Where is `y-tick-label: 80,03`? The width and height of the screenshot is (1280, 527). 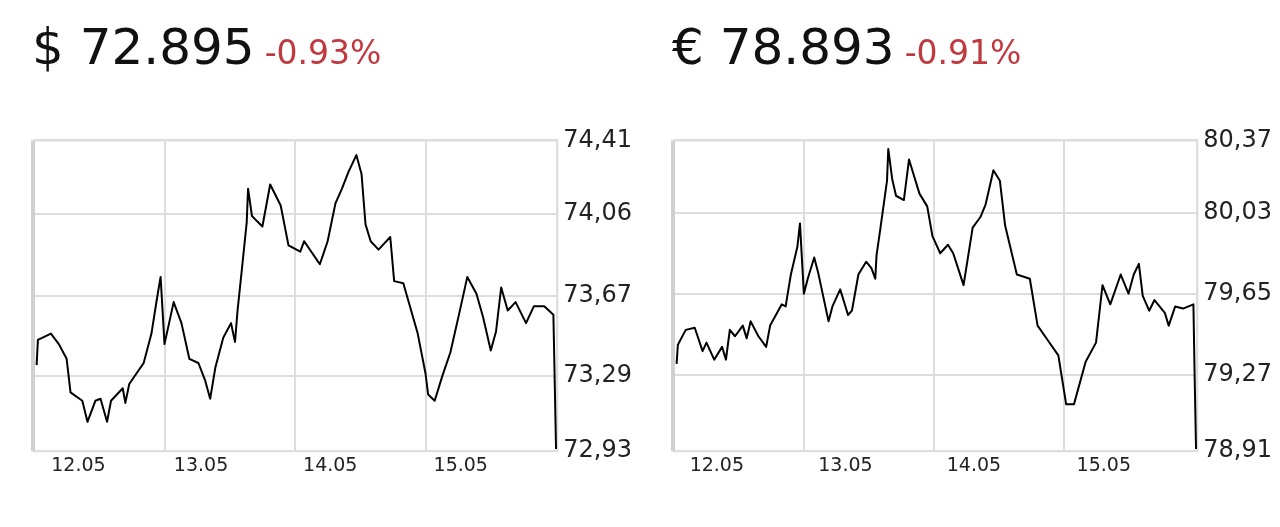 y-tick-label: 80,03 is located at coordinates (1238, 211).